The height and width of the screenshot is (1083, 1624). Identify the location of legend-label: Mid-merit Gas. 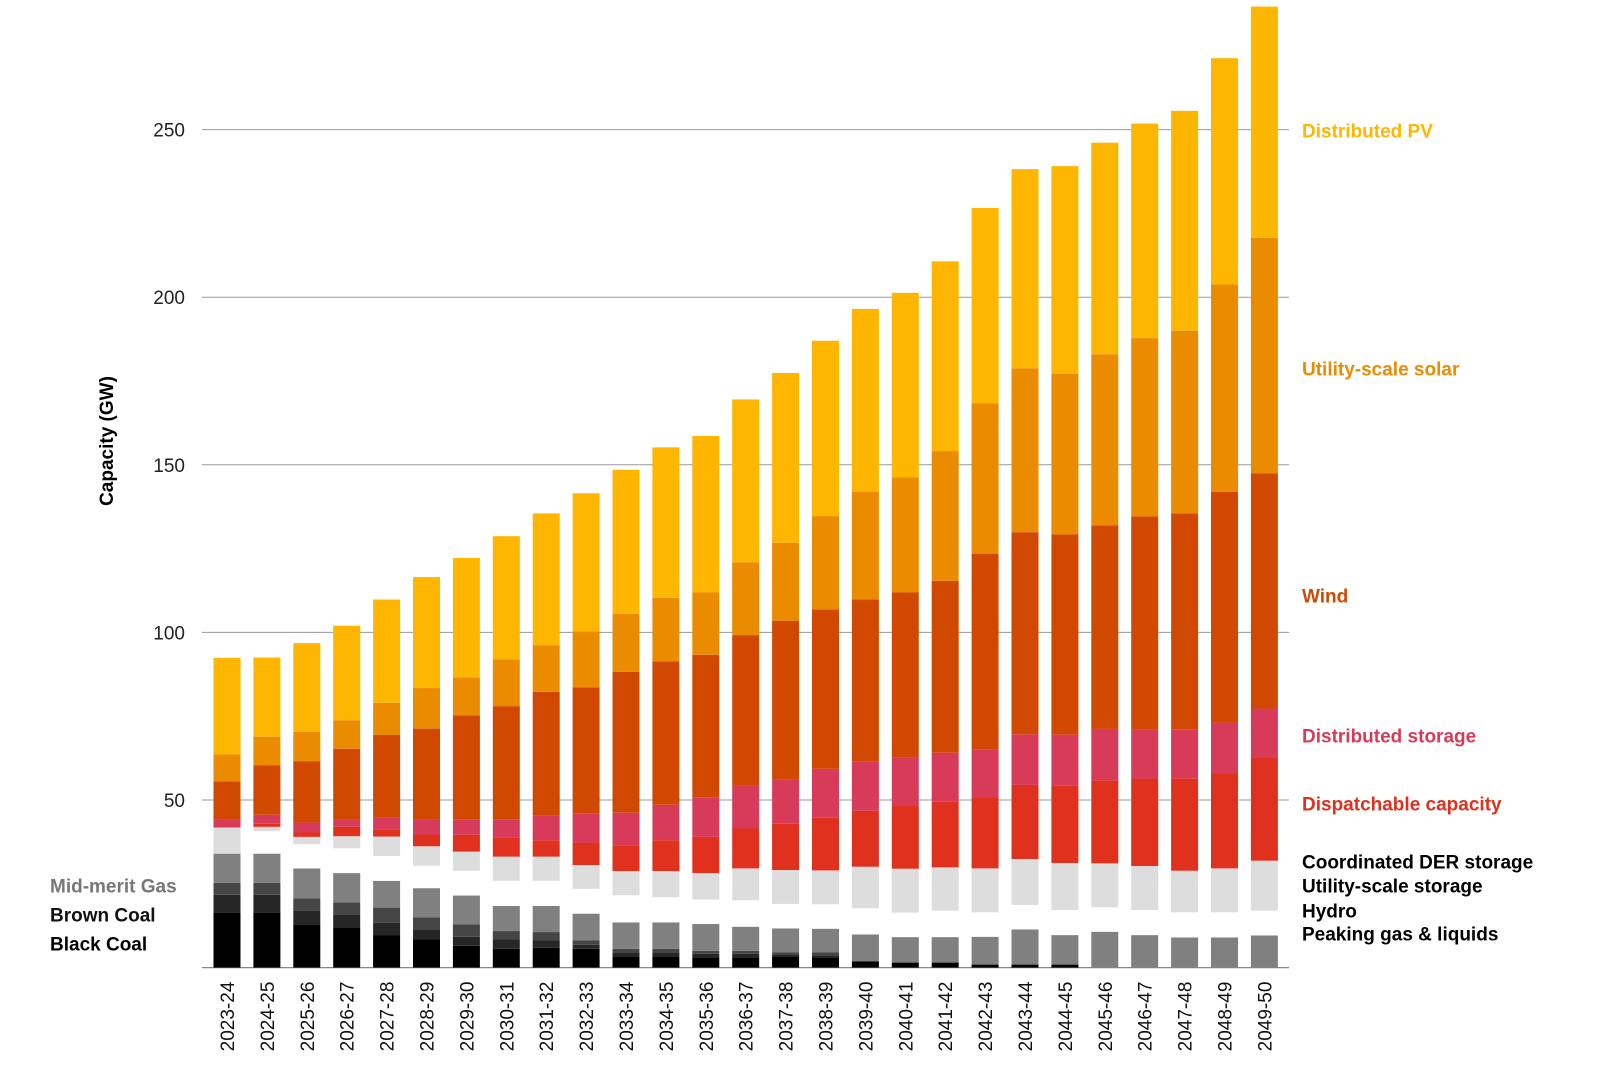
(113, 887).